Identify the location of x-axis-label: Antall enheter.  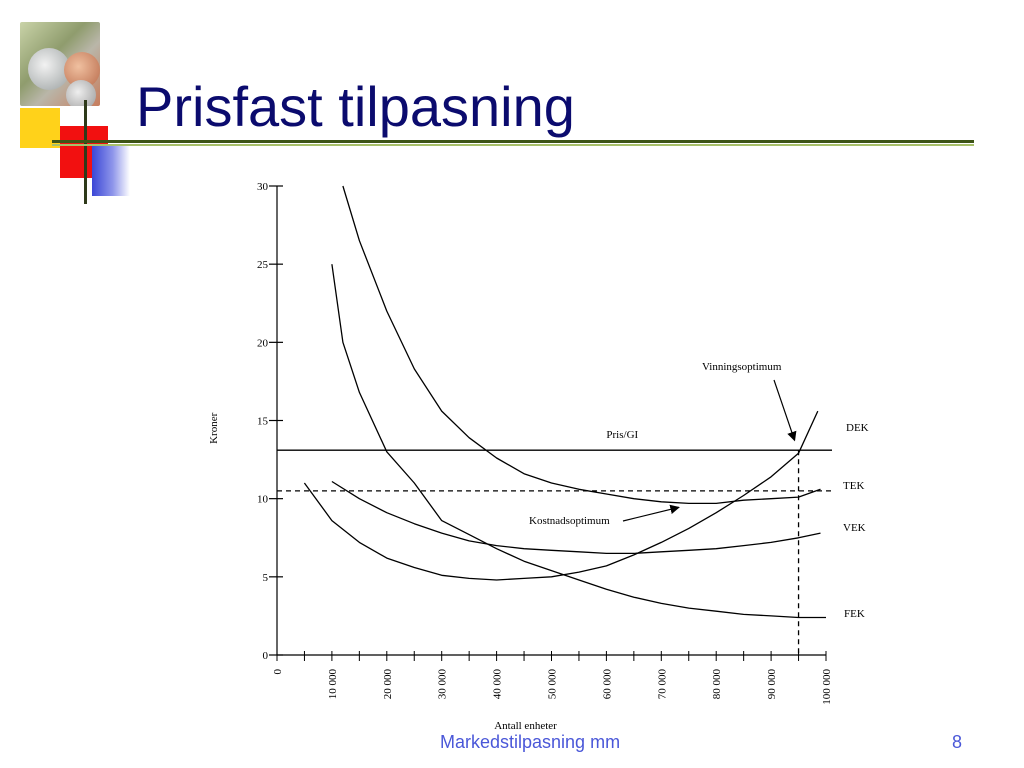
(525, 726).